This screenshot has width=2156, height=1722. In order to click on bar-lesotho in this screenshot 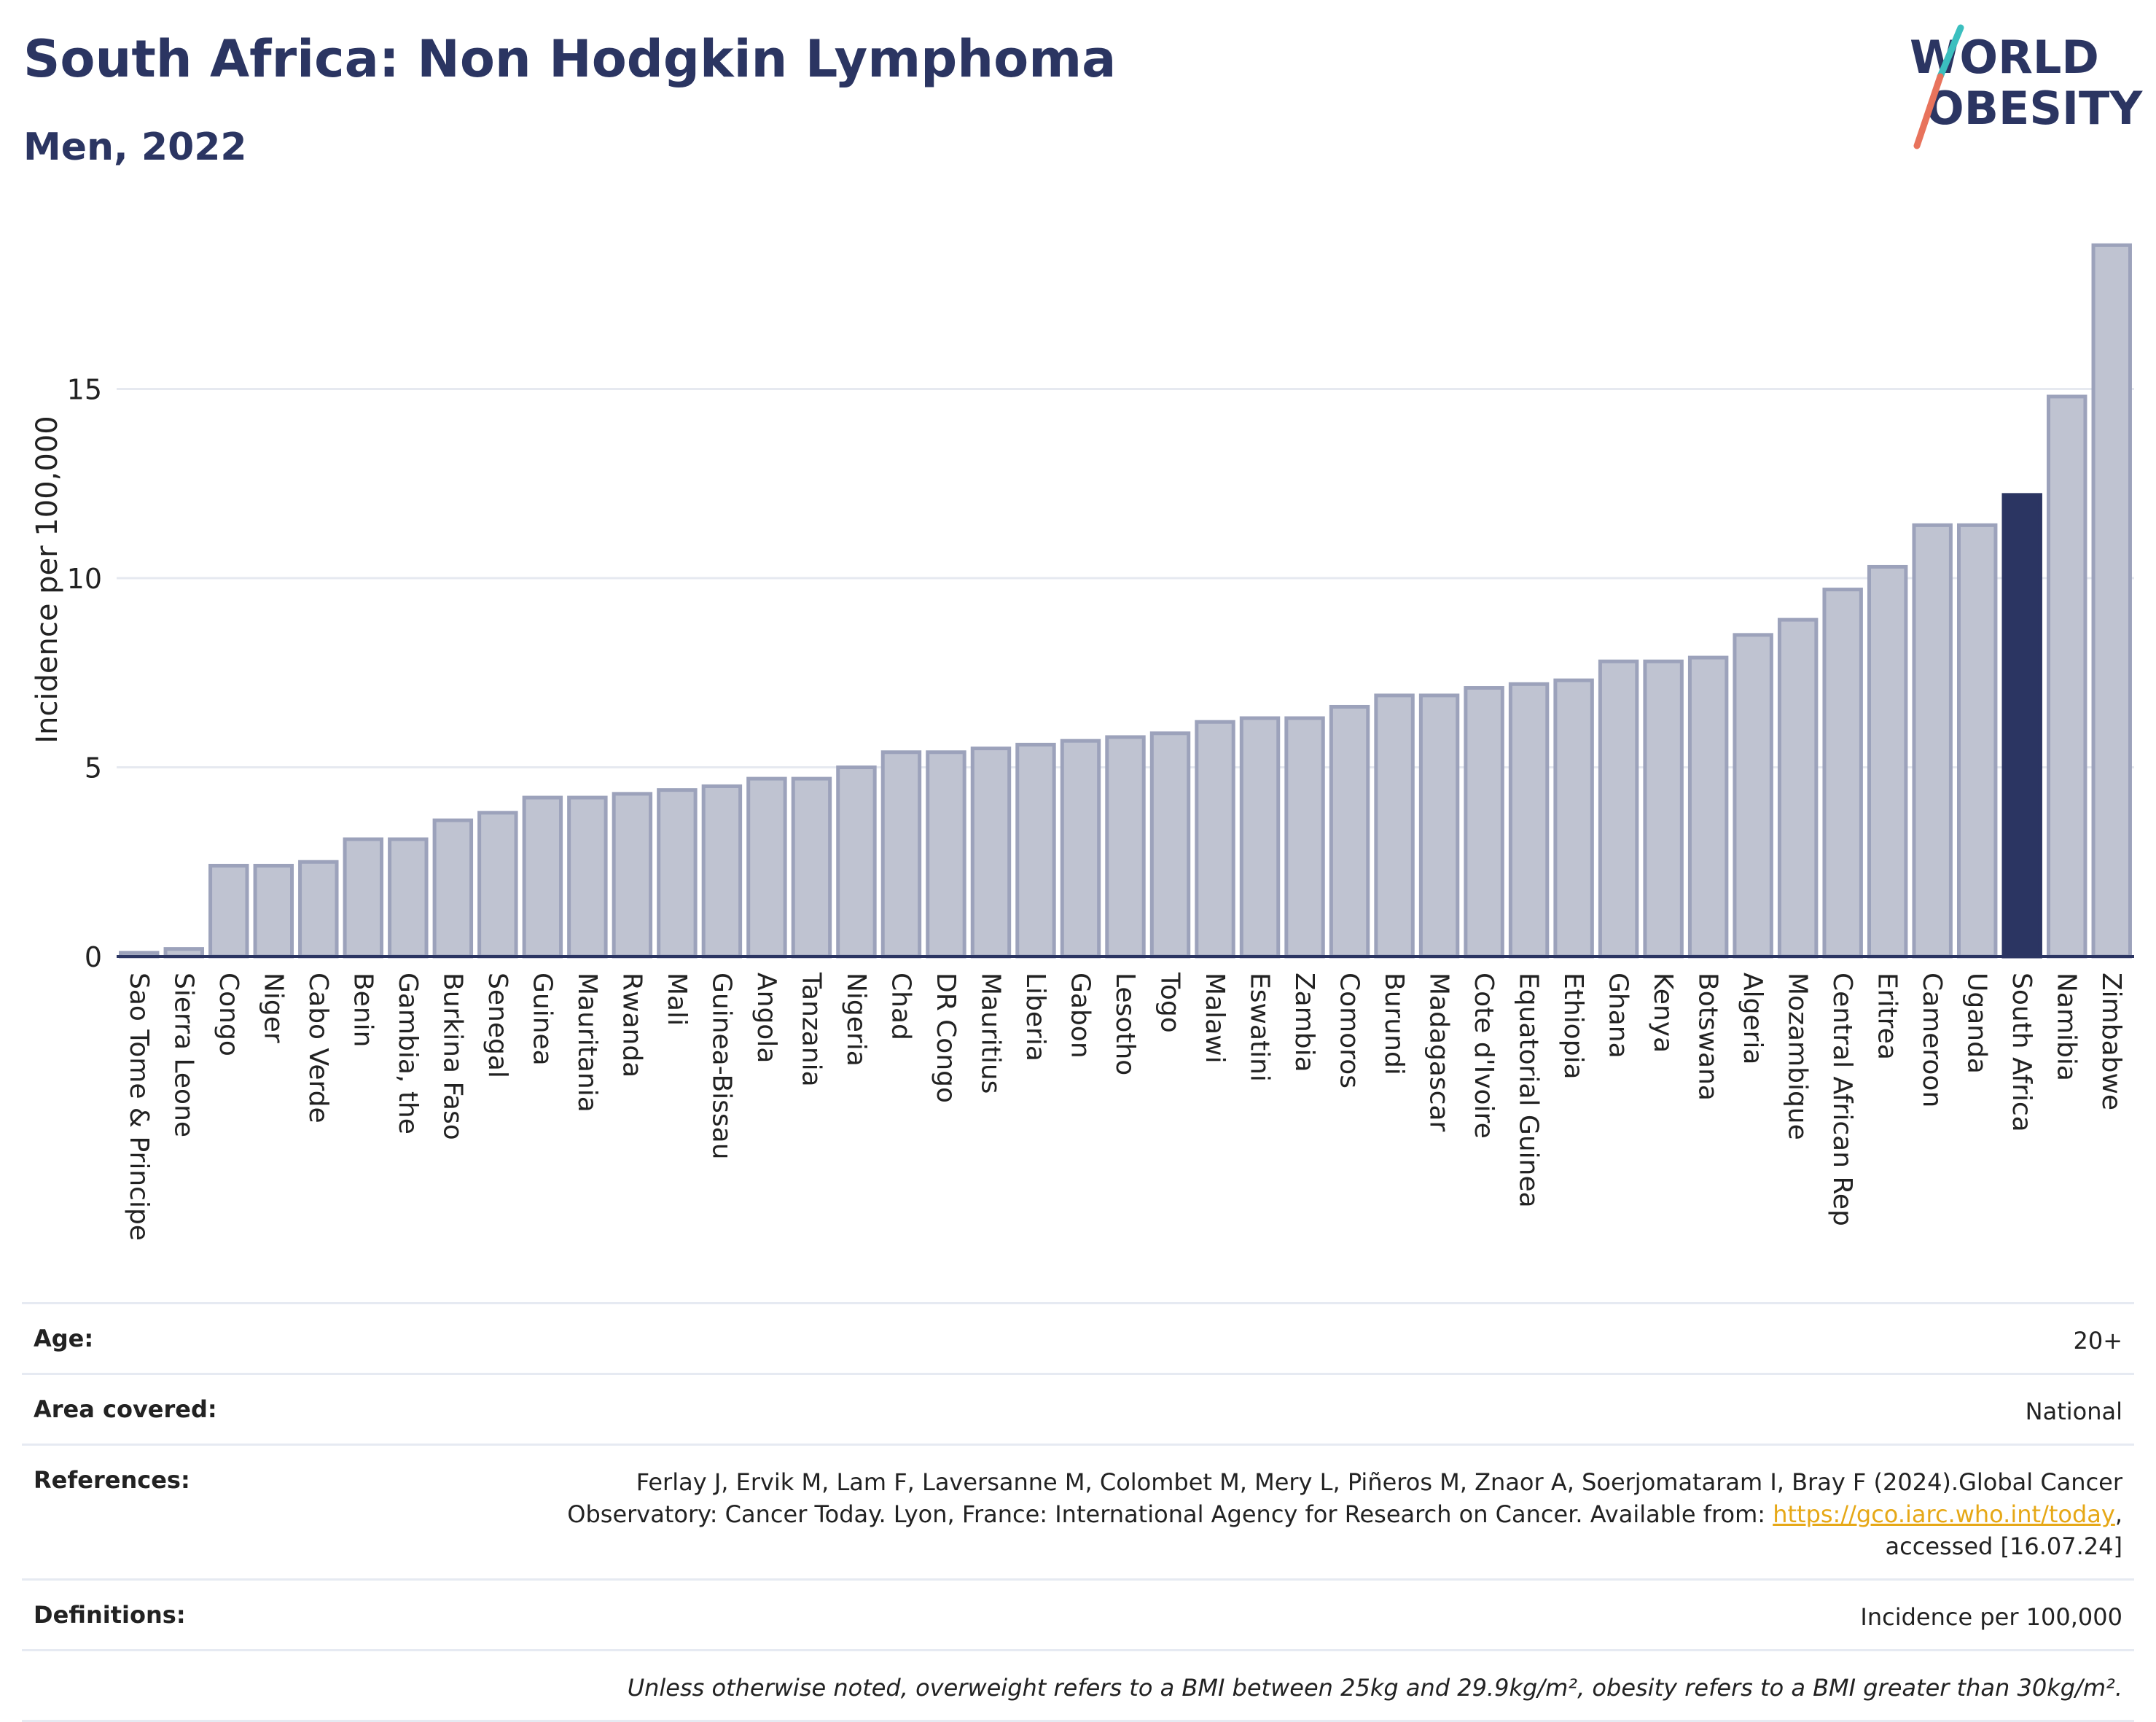, I will do `click(1126, 847)`.